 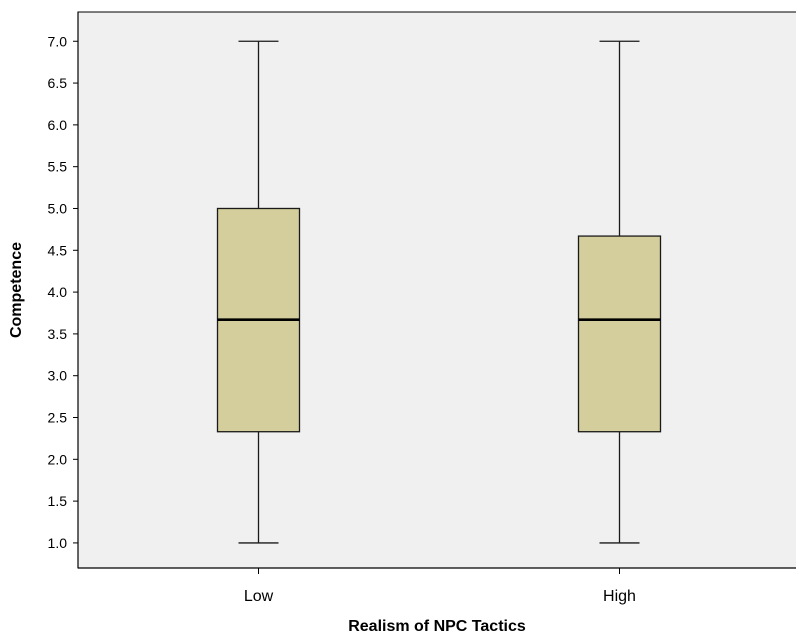 What do you see at coordinates (437, 626) in the screenshot?
I see `x-axis-title: Realism of NPC Tactics` at bounding box center [437, 626].